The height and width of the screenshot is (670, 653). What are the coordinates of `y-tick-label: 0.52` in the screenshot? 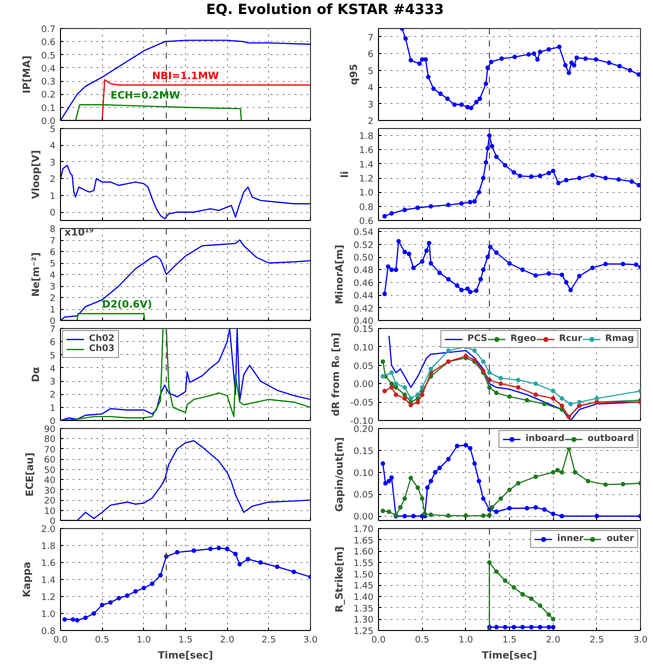 It's located at (363, 245).